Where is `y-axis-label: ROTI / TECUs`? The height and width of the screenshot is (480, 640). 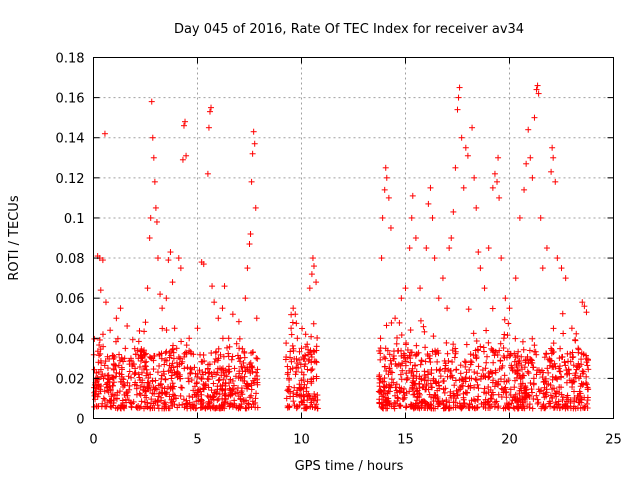
y-axis-label: ROTI / TECUs is located at coordinates (14, 237).